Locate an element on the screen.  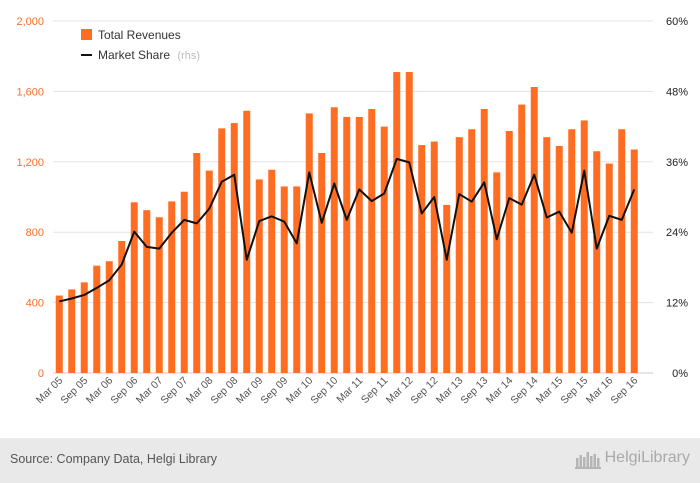
y-left-tick-label: 400 is located at coordinates (35, 304).